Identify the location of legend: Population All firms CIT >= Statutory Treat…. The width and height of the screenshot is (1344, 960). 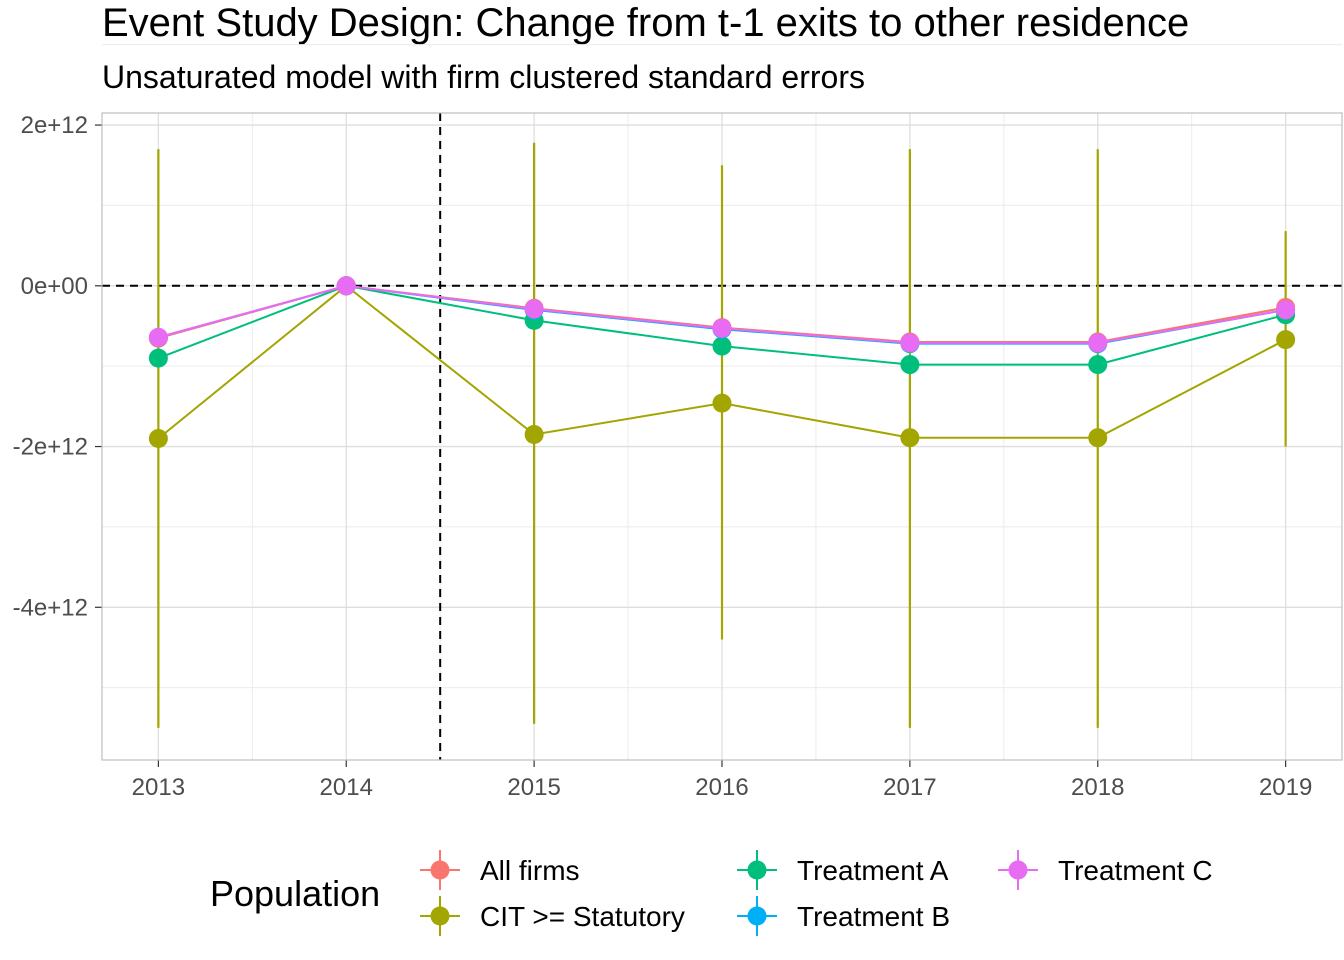
(711, 893).